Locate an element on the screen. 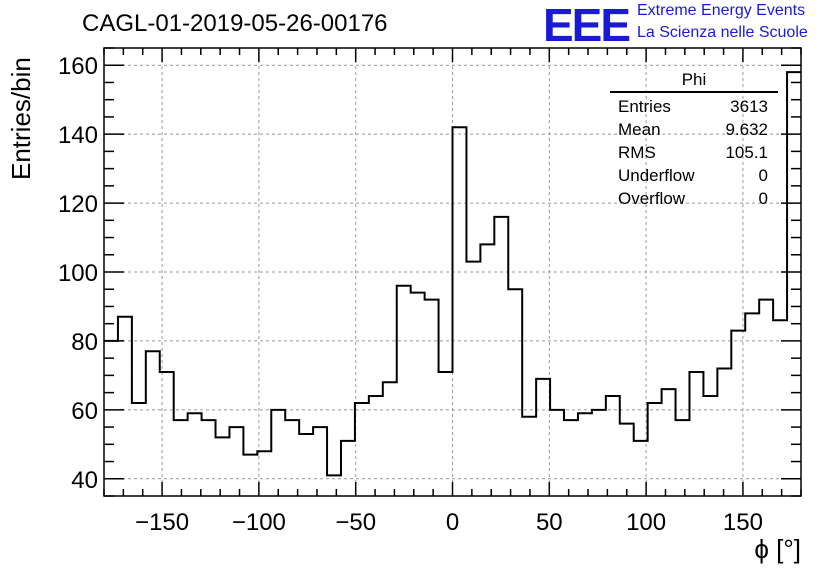 The width and height of the screenshot is (836, 572). x-tick-label: −100 is located at coordinates (259, 522).